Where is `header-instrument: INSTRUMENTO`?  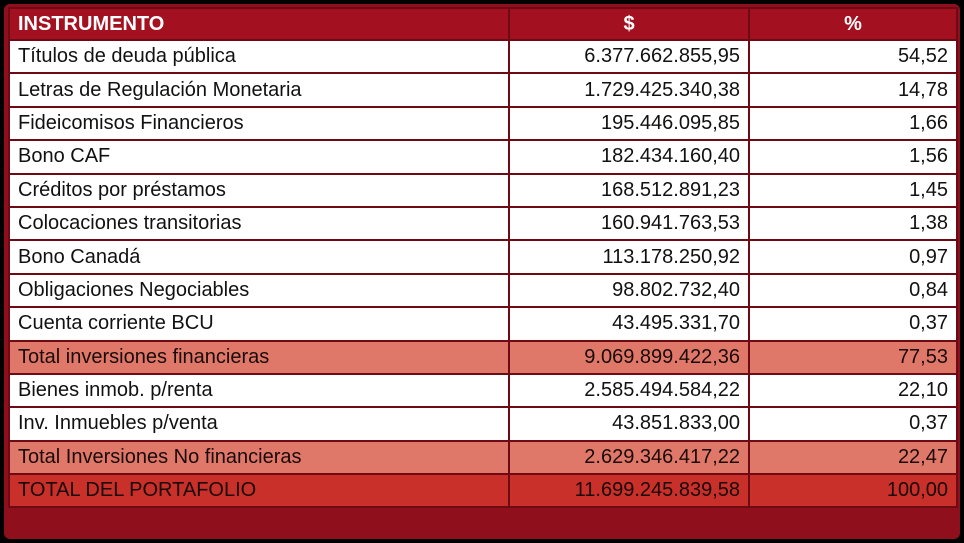
header-instrument: INSTRUMENTO is located at coordinates (259, 24).